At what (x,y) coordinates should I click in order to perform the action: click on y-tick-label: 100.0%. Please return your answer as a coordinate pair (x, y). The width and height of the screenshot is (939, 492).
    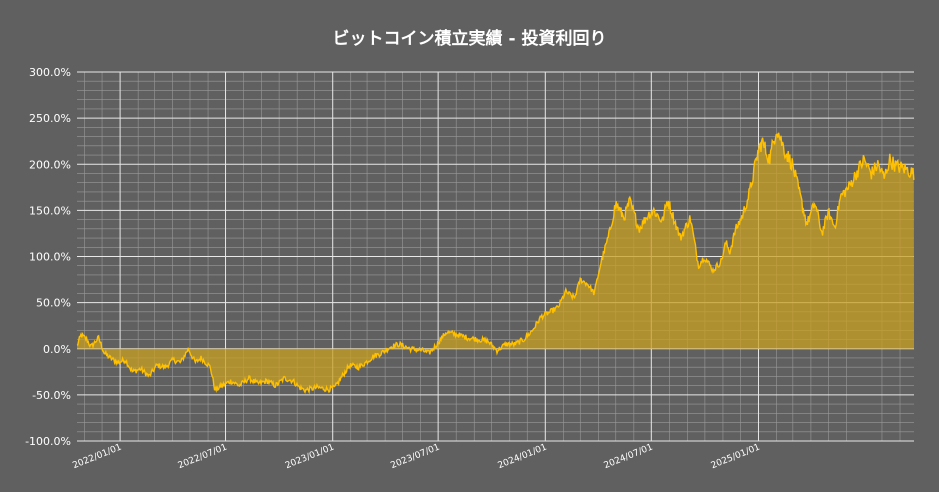
    Looking at the image, I should click on (50, 257).